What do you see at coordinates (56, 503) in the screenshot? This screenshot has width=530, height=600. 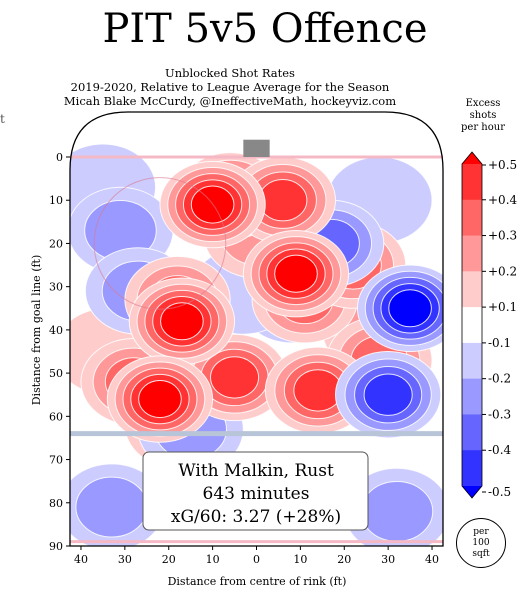 I see `y-tick-label: 80` at bounding box center [56, 503].